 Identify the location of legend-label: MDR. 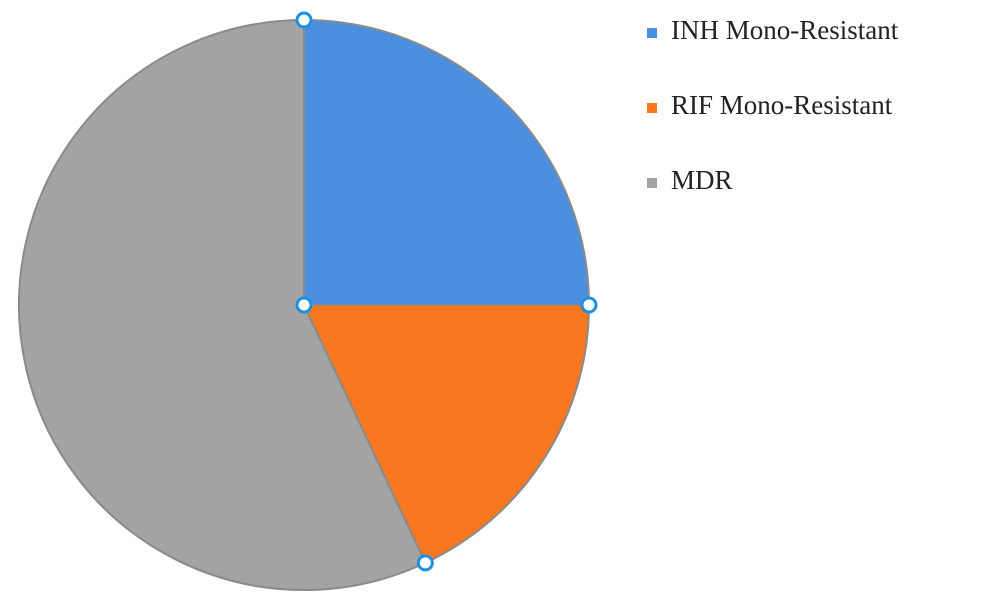
(702, 180).